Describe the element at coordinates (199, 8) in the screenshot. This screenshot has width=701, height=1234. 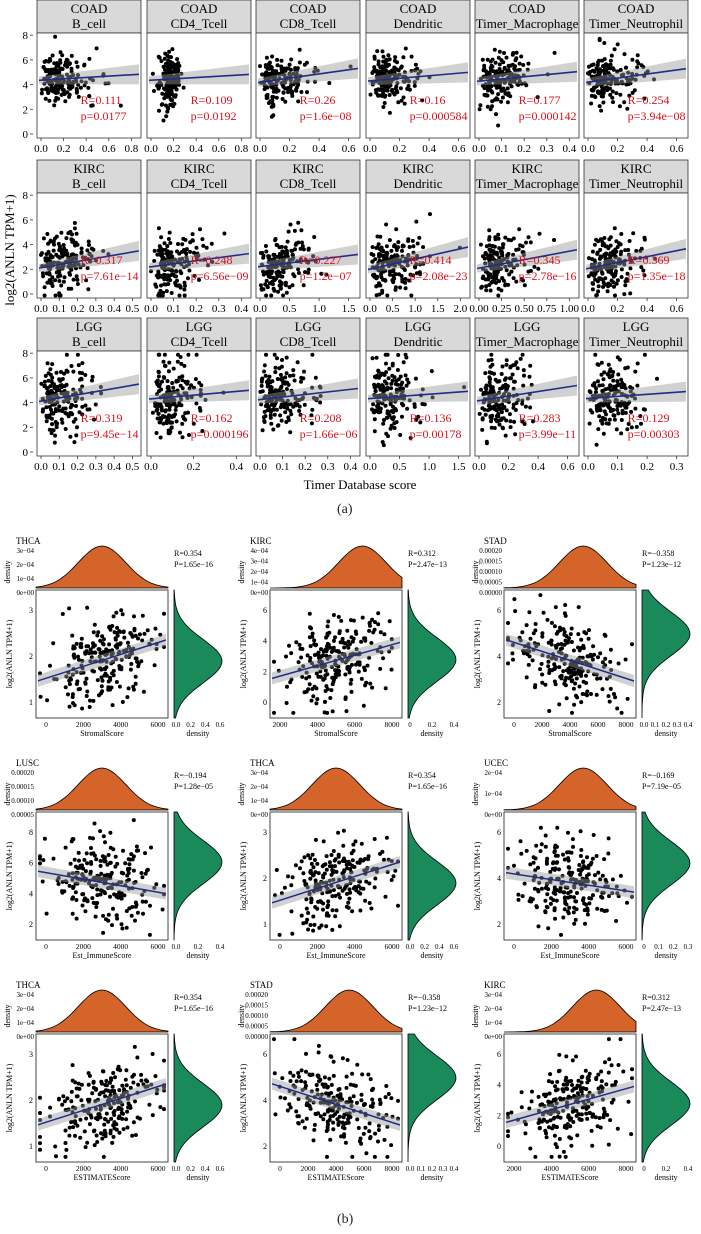
I see `facet-strip-cancer: COAD` at that location.